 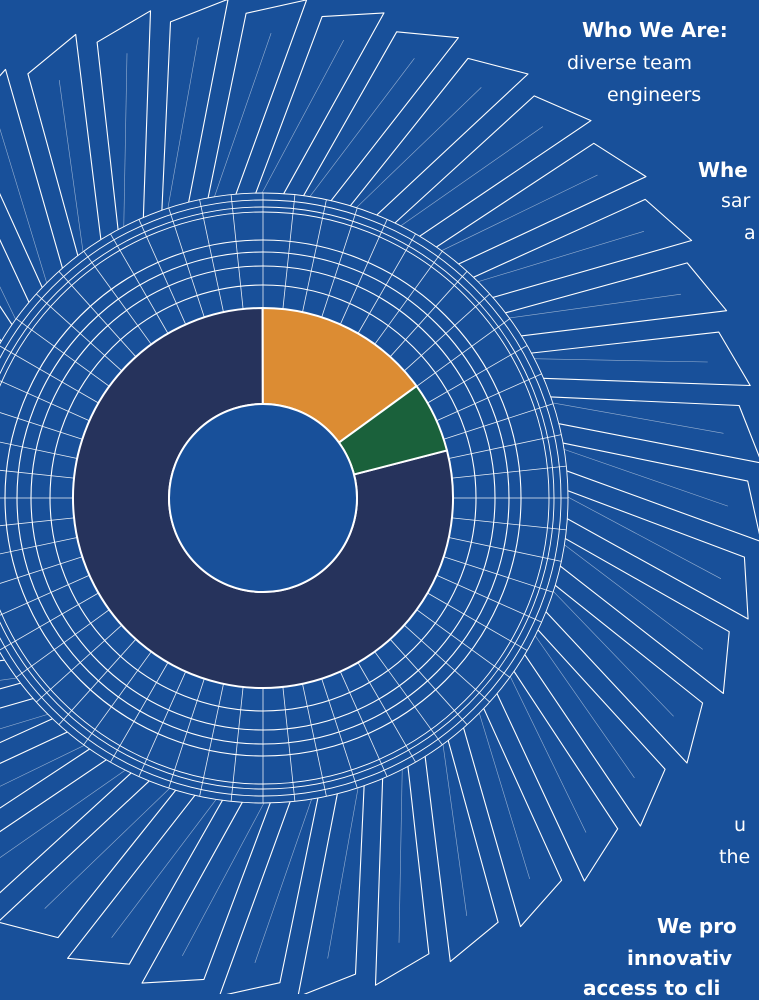 I want to click on we-provide-line-3: access to cli, so click(x=652, y=988).